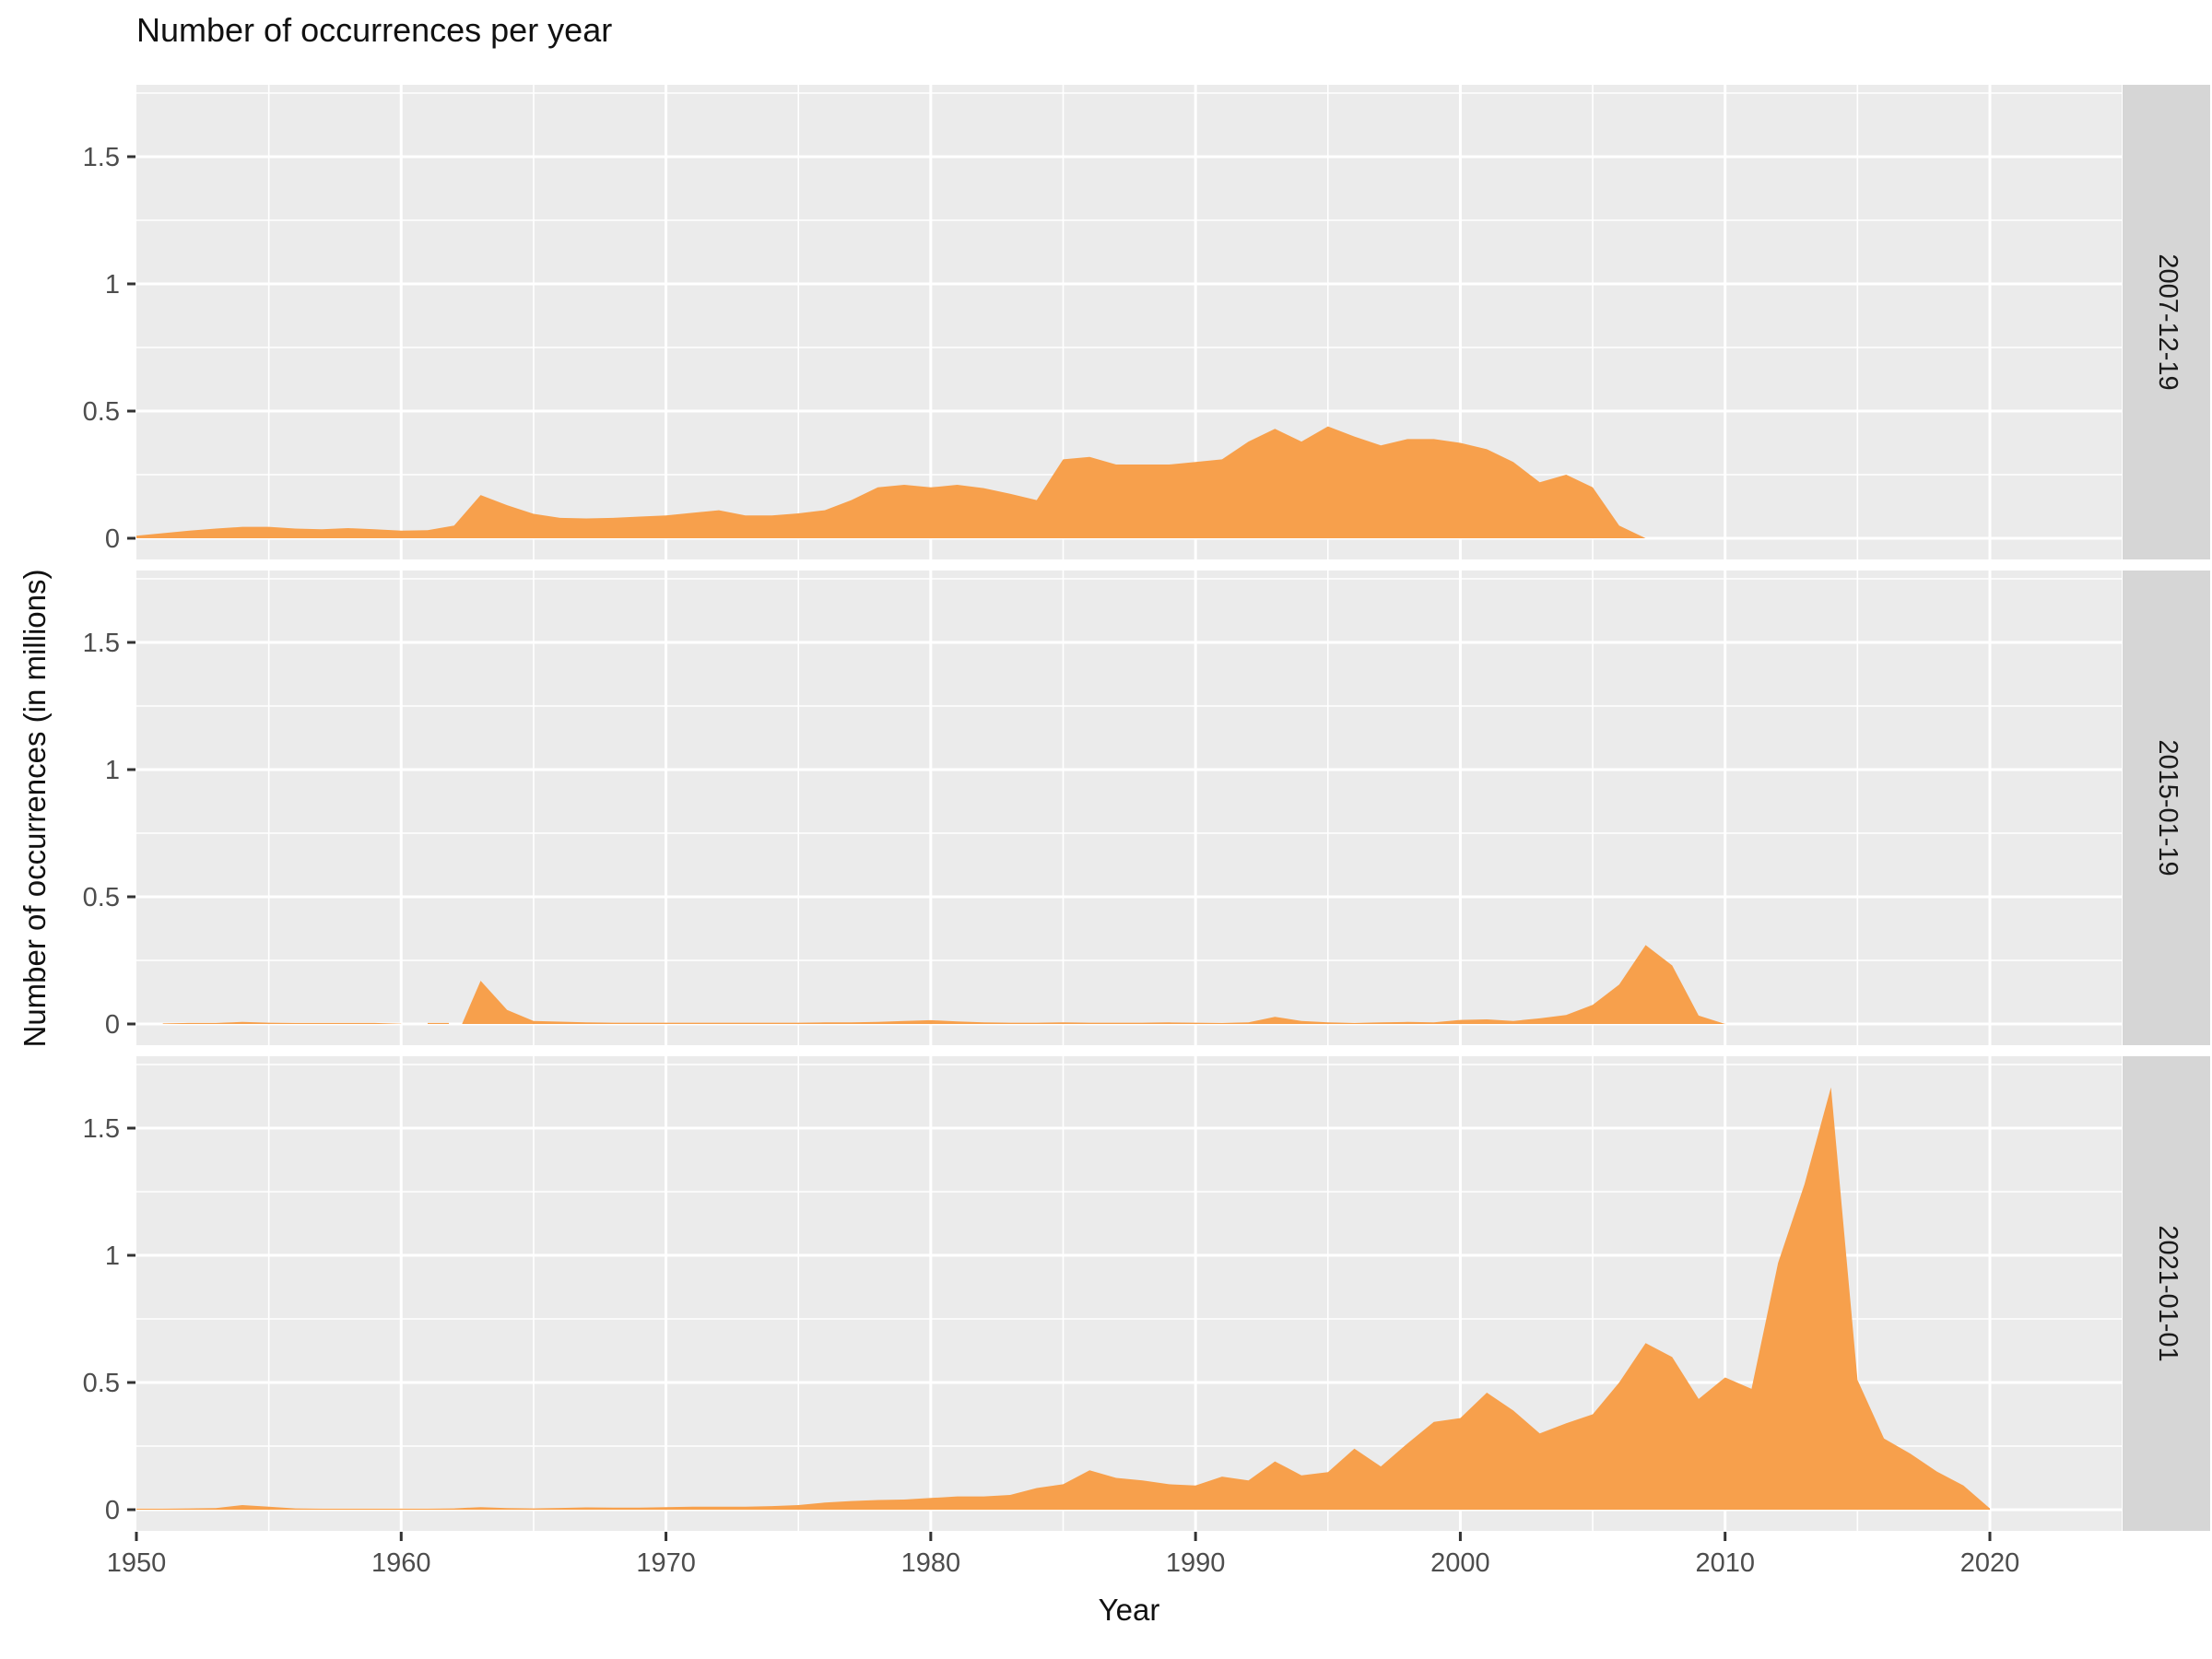 The height and width of the screenshot is (1659, 2212). Describe the element at coordinates (931, 1563) in the screenshot. I see `x-tick-label: 1980` at that location.